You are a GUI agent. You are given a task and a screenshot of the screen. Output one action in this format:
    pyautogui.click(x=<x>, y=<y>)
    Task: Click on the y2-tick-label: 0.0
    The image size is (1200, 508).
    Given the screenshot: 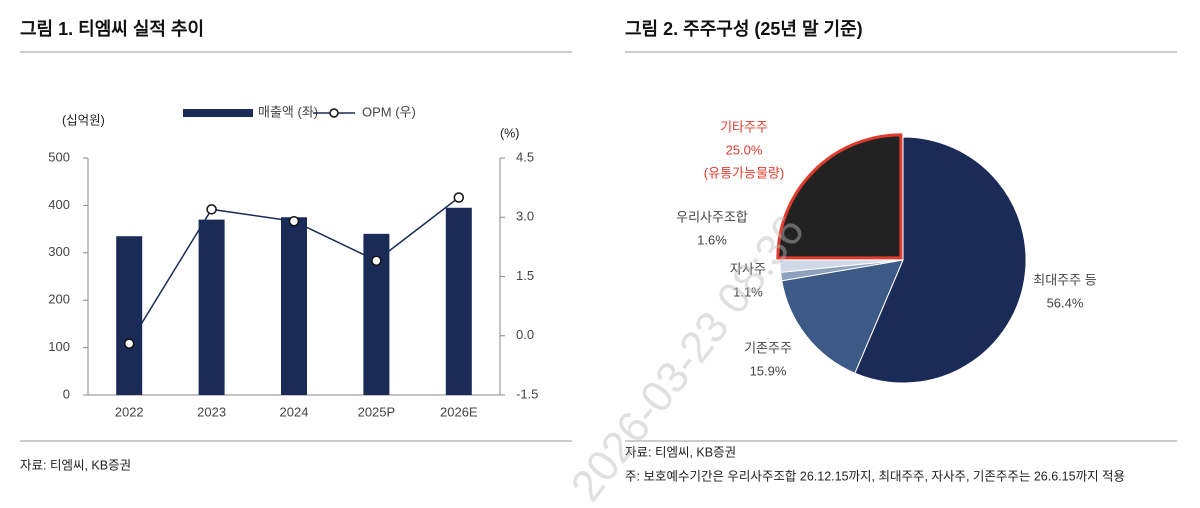 What is the action you would take?
    pyautogui.click(x=525, y=334)
    